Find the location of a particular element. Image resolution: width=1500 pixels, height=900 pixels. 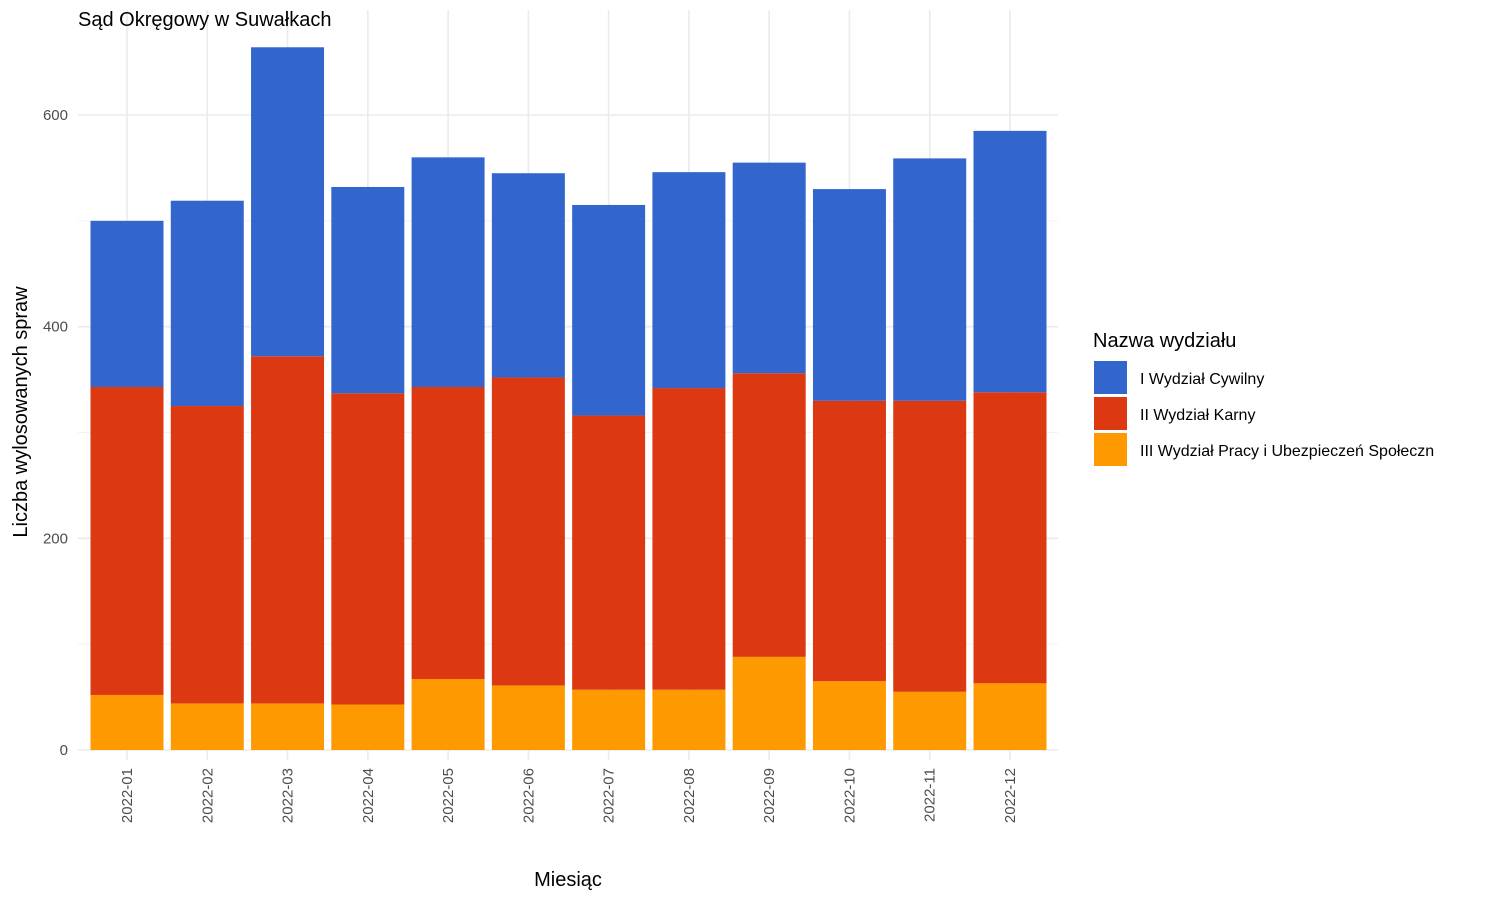

y-axis-title: Liczba wylosowanych spraw is located at coordinates (21, 412).